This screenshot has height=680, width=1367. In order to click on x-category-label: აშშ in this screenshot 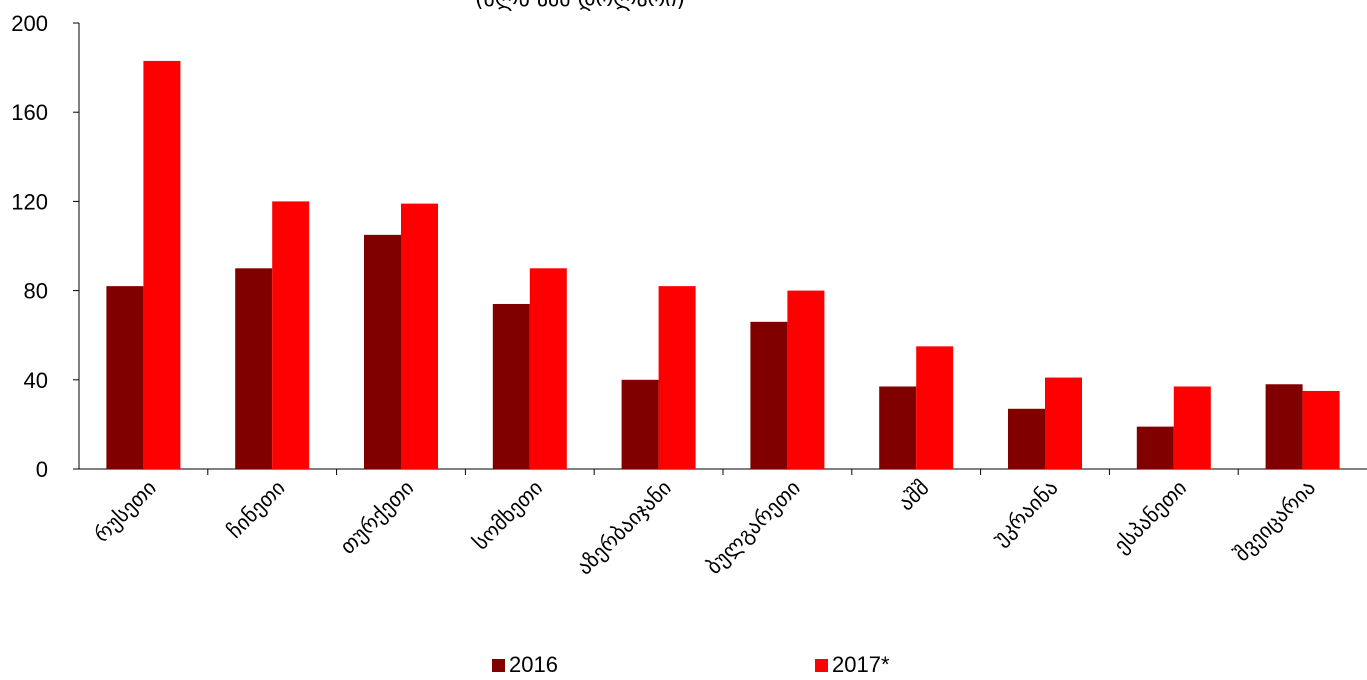, I will do `click(914, 496)`.